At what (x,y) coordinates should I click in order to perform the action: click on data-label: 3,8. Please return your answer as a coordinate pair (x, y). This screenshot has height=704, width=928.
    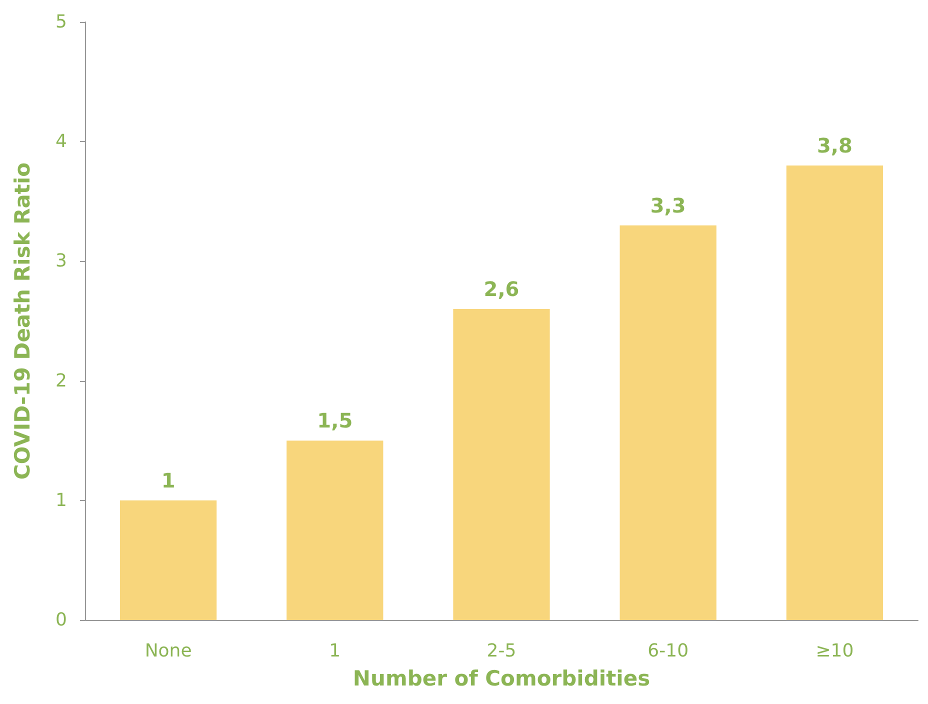
    Looking at the image, I should click on (834, 146).